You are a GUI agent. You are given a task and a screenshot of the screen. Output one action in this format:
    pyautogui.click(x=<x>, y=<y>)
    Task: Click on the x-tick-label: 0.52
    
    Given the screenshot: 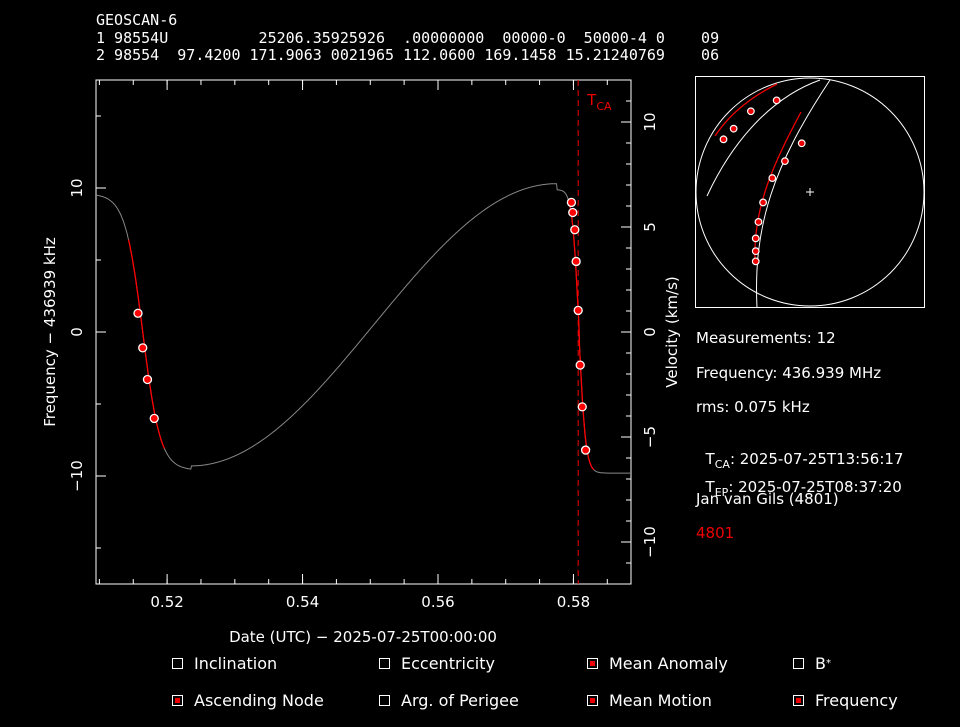 What is the action you would take?
    pyautogui.click(x=166, y=602)
    